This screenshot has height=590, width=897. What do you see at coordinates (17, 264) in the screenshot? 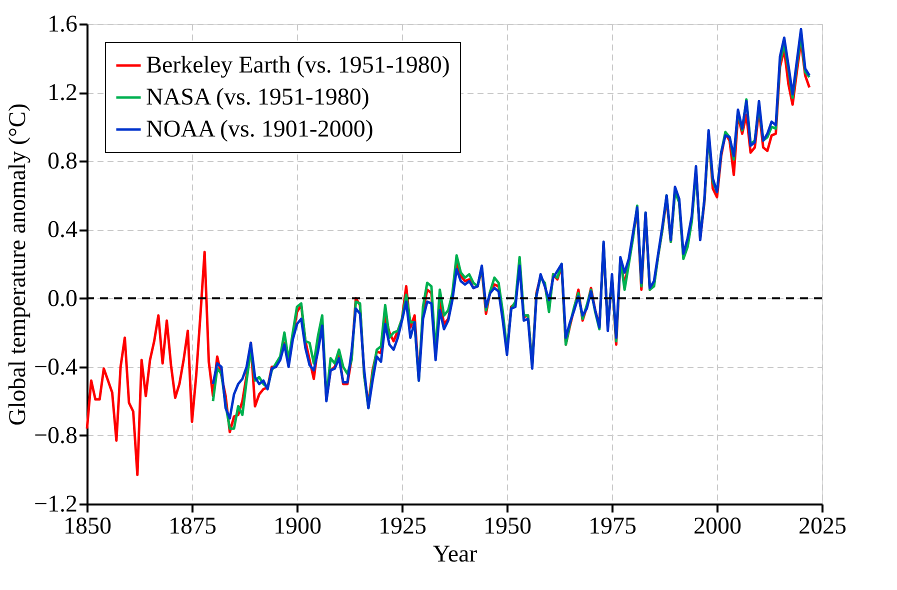
I see `y-axis-title: Global temperature anomaly (°C)` at bounding box center [17, 264].